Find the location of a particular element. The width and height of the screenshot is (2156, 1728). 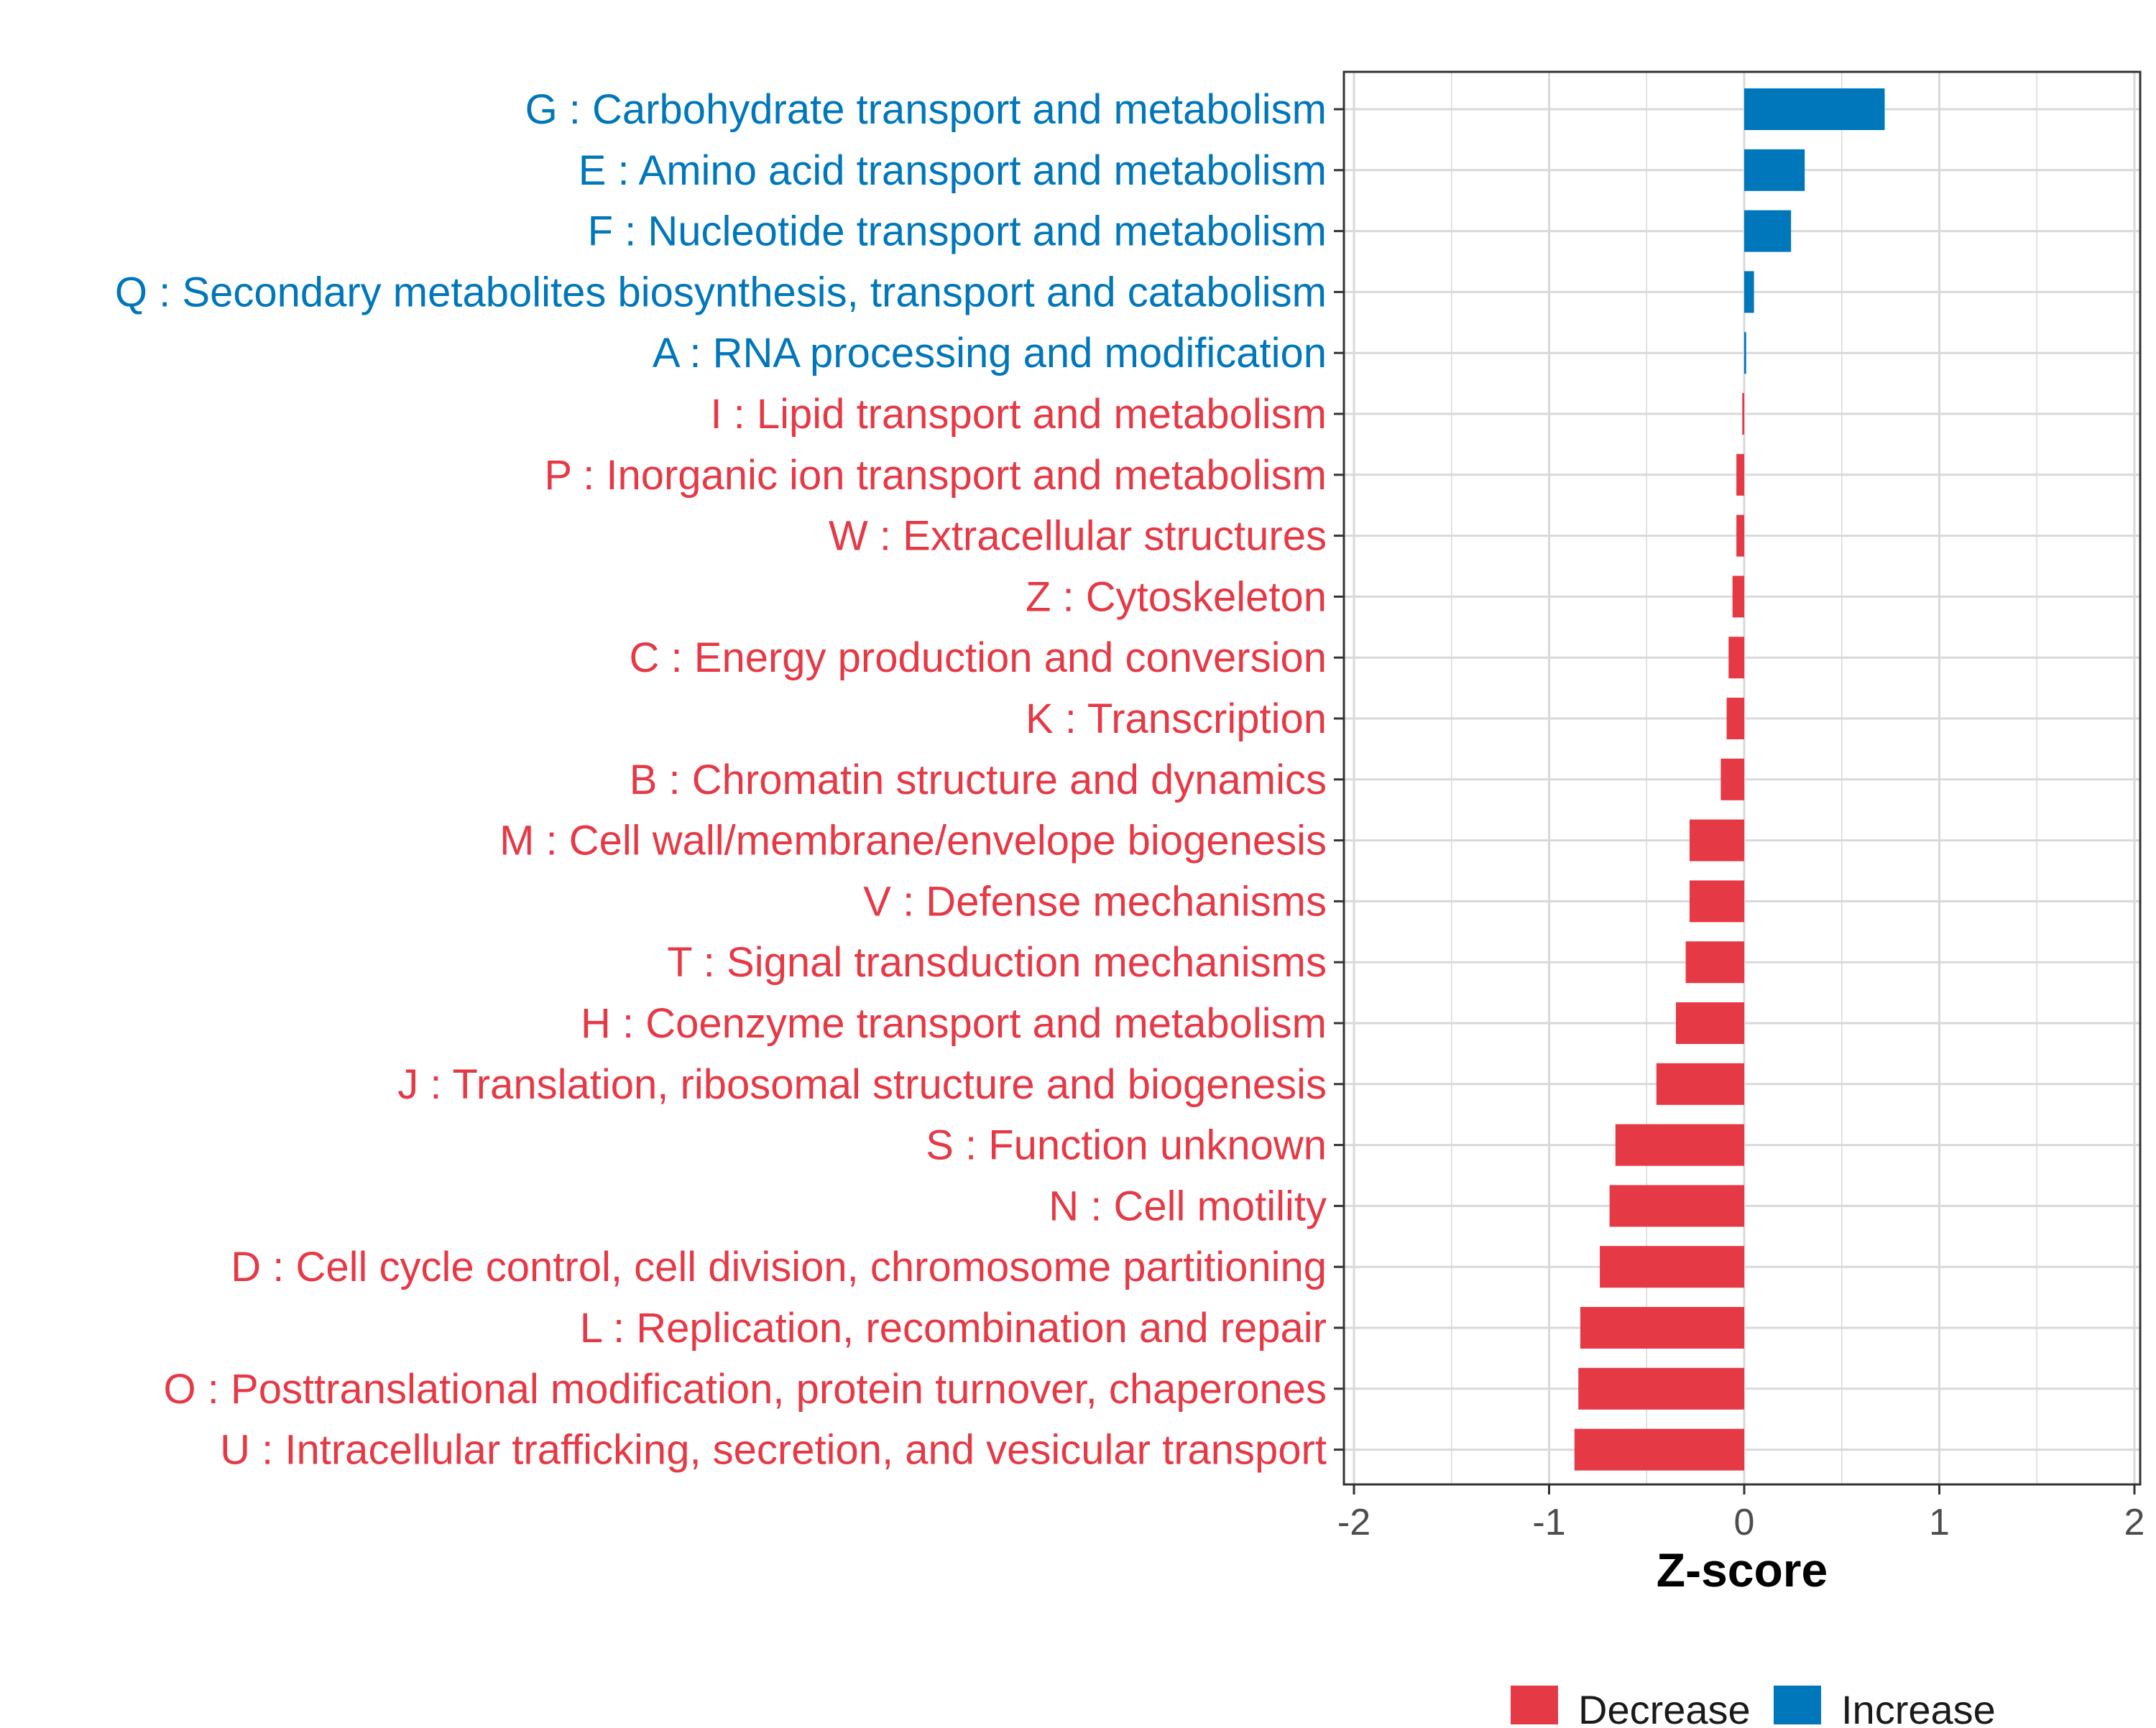

bar-f is located at coordinates (1768, 231).